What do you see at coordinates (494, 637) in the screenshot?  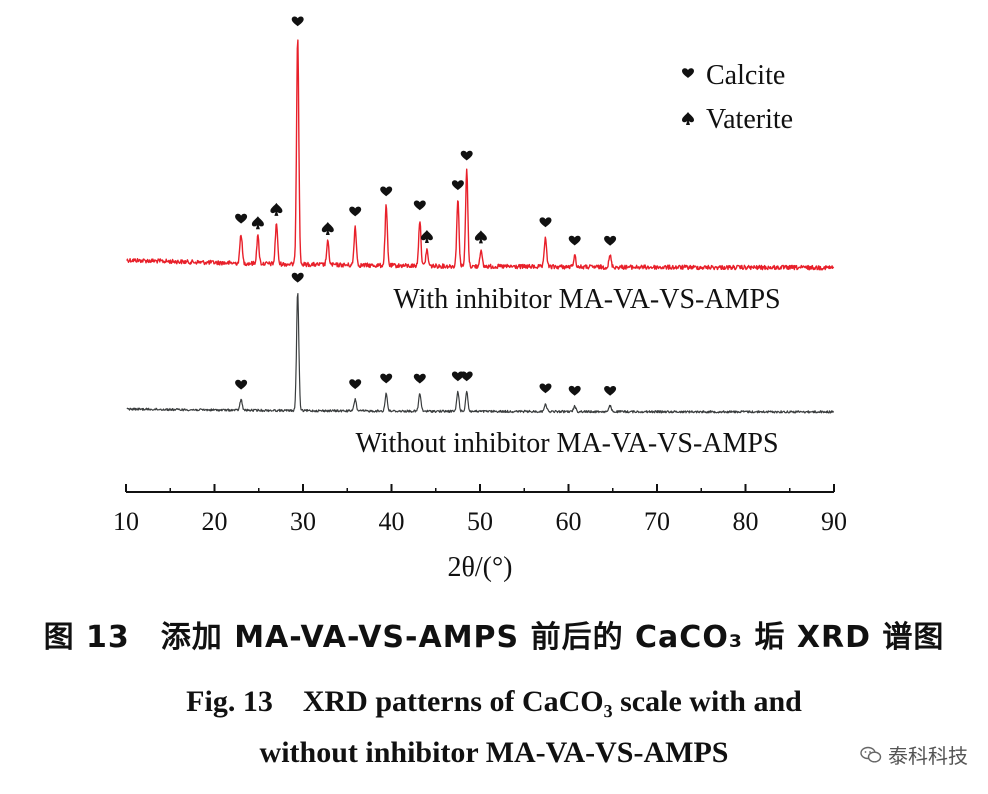 I see `figure-caption-chinese: 图 13 添加 MA-VA-VS-AMPS 前后的 CaCO₃ 垢 XRD 谱图` at bounding box center [494, 637].